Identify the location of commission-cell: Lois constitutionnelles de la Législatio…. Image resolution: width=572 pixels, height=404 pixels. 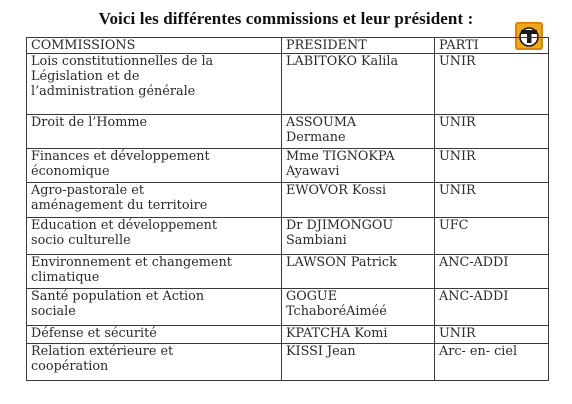
(154, 84).